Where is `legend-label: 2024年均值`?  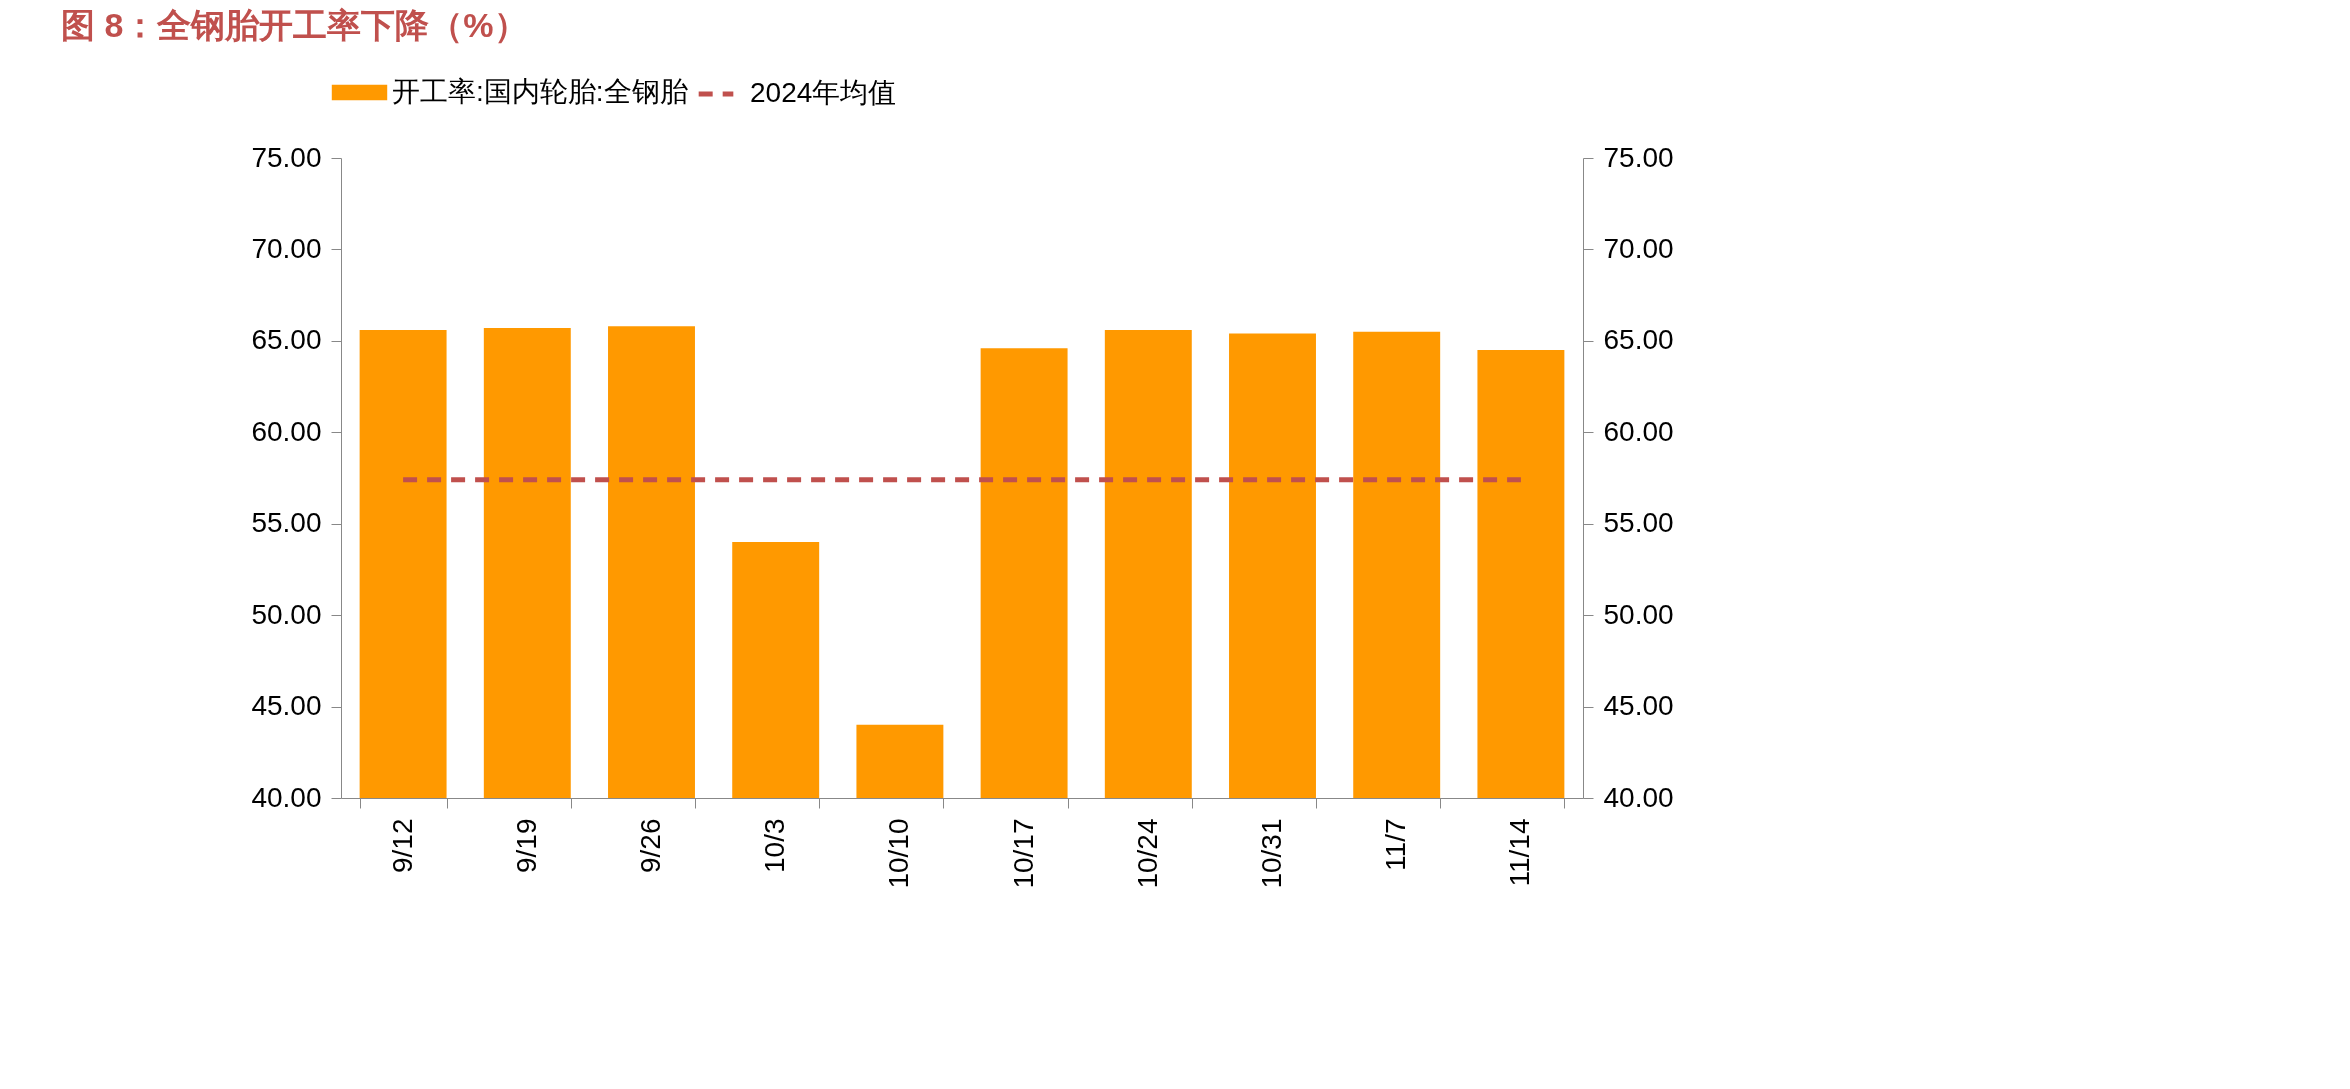 legend-label: 2024年均值 is located at coordinates (823, 92).